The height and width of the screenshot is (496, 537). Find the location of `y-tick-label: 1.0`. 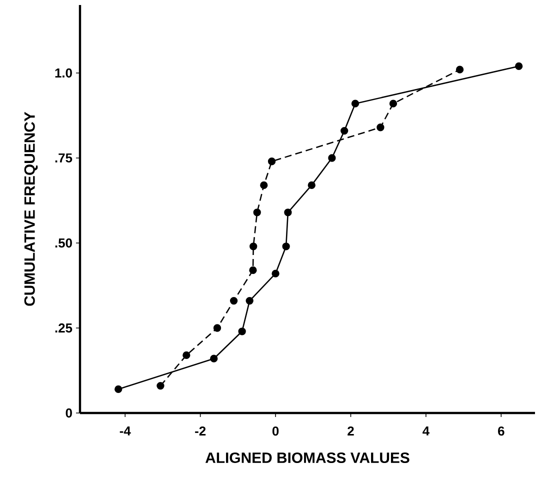

y-tick-label: 1.0 is located at coordinates (63, 73).